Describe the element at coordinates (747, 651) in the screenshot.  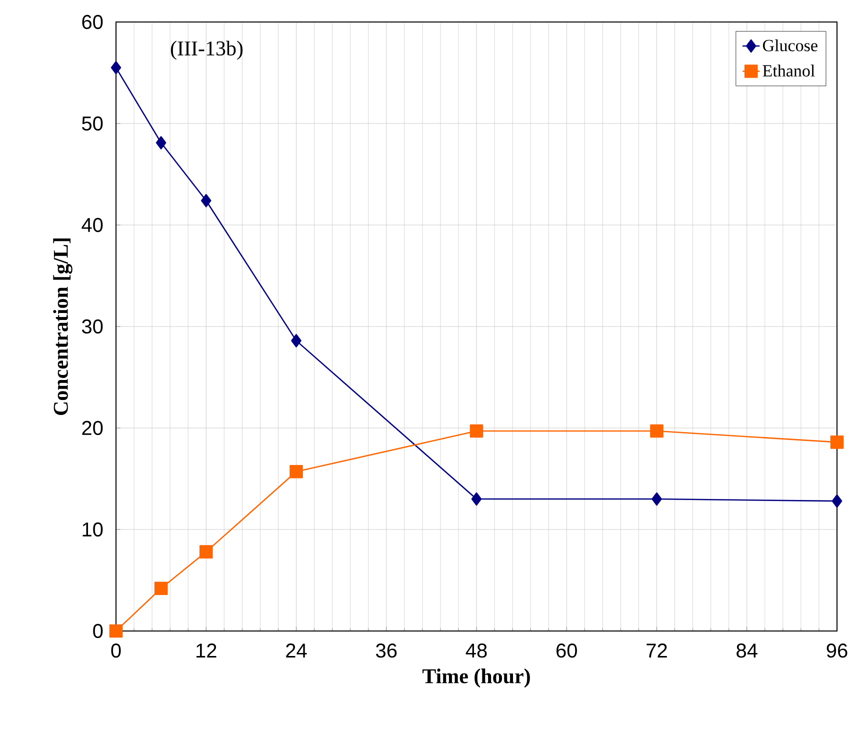
I see `x-tick-label: 84` at that location.